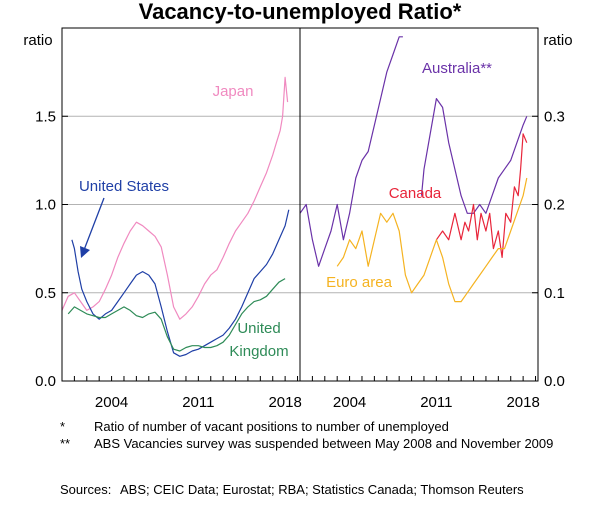 This screenshot has width=600, height=518. Describe the element at coordinates (86, 489) in the screenshot. I see `sources-label: Sources:` at that location.